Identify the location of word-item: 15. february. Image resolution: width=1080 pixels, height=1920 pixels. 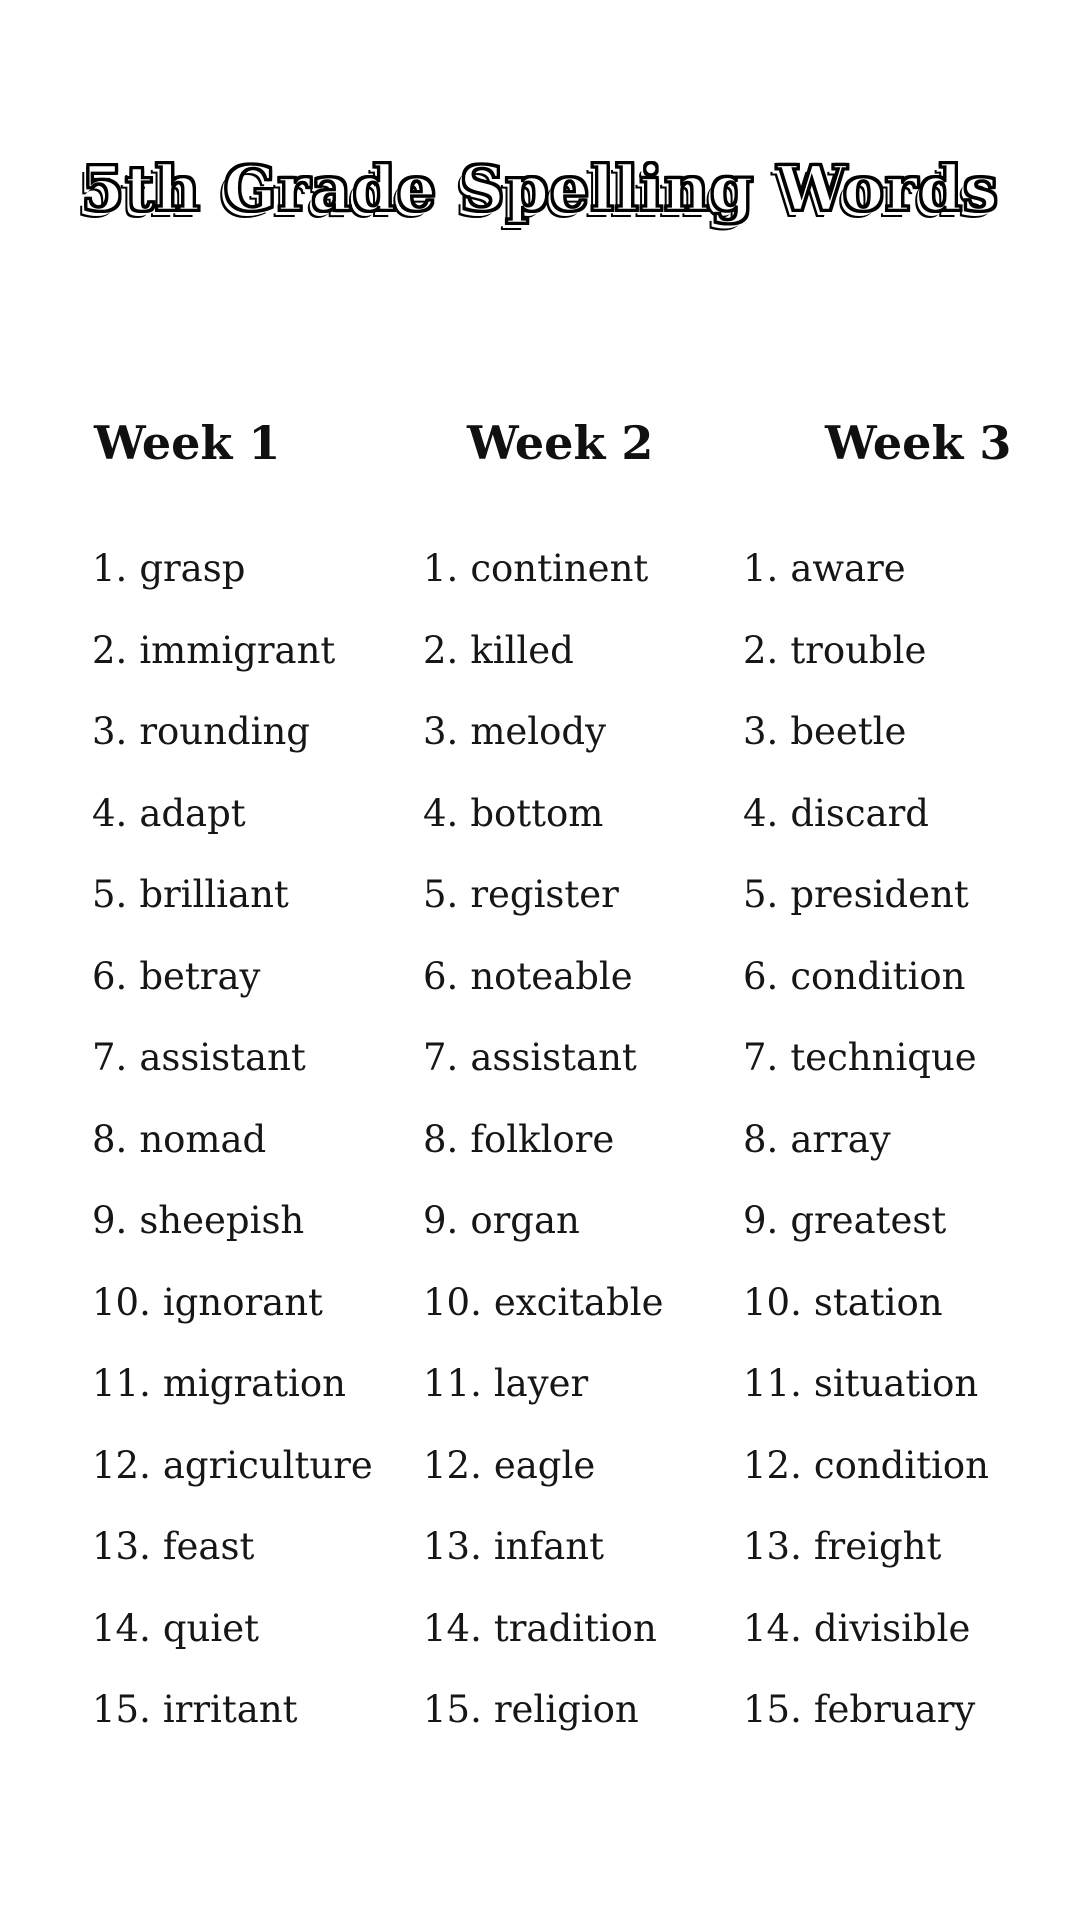
(911, 1710).